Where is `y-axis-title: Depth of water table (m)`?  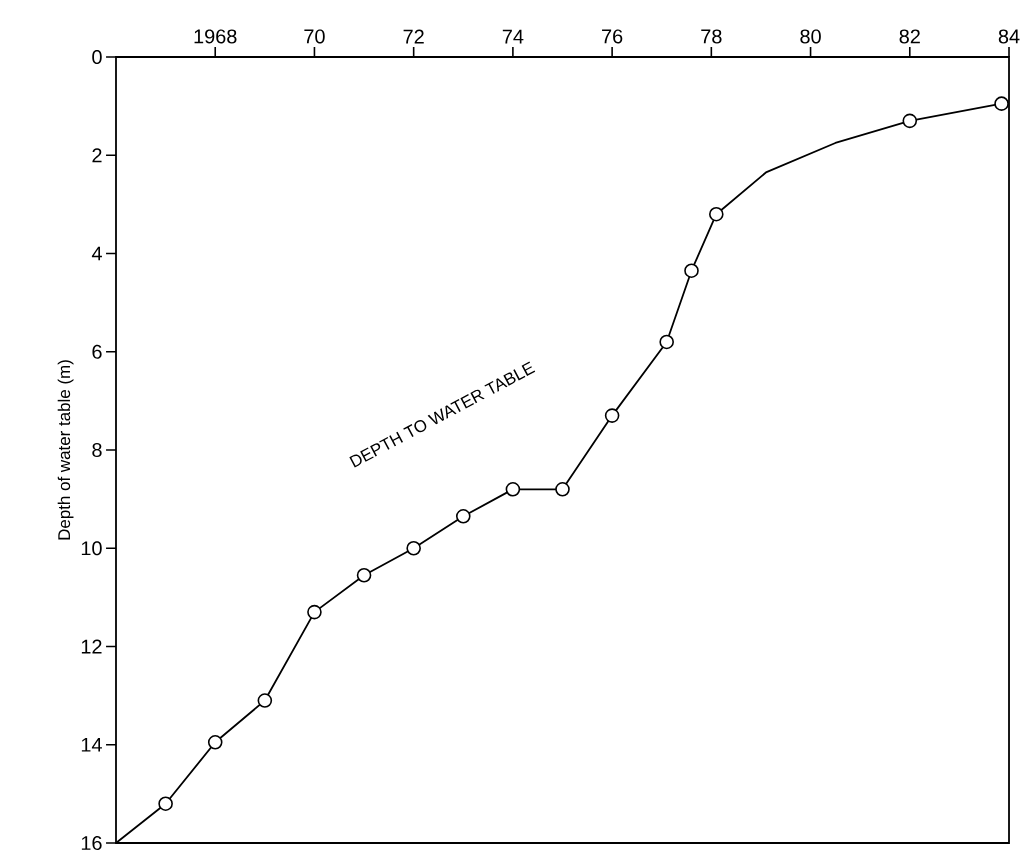 y-axis-title: Depth of water table (m) is located at coordinates (65, 450).